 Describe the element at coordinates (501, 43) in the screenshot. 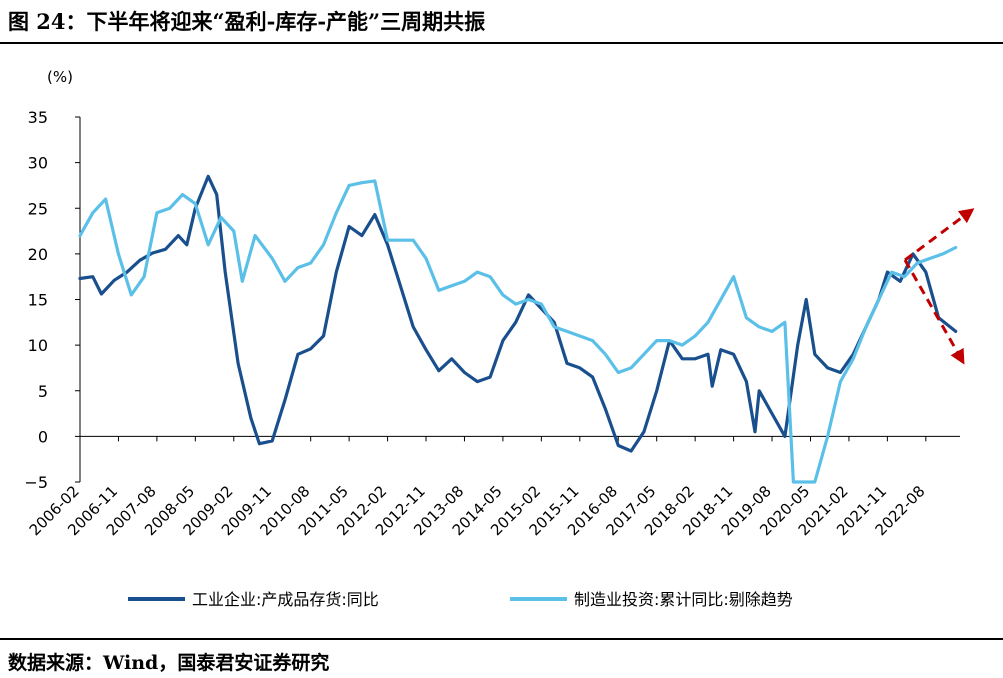

I see `title-rule` at that location.